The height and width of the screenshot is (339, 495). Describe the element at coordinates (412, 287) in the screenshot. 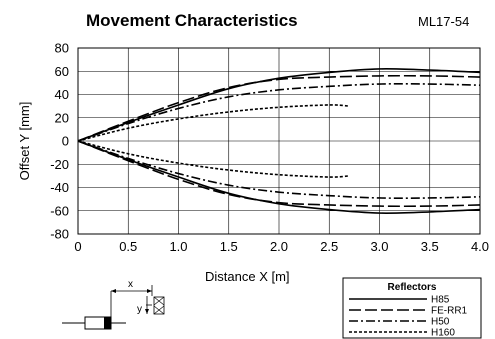

I see `legend-title: Reflectors` at that location.